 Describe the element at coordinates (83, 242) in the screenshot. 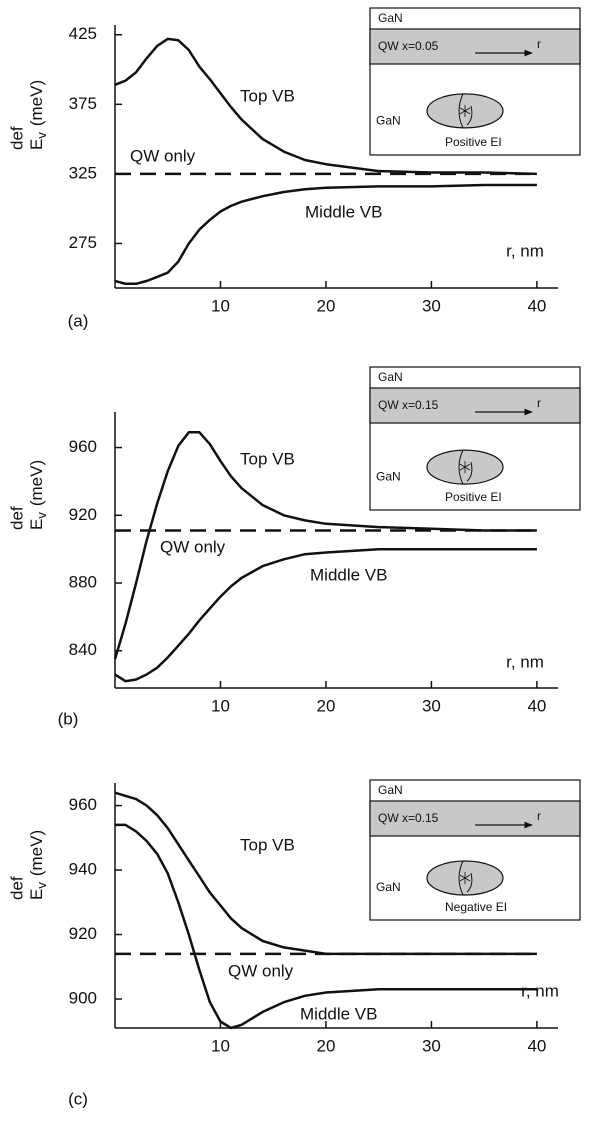

I see `y-tick-label: 275` at that location.